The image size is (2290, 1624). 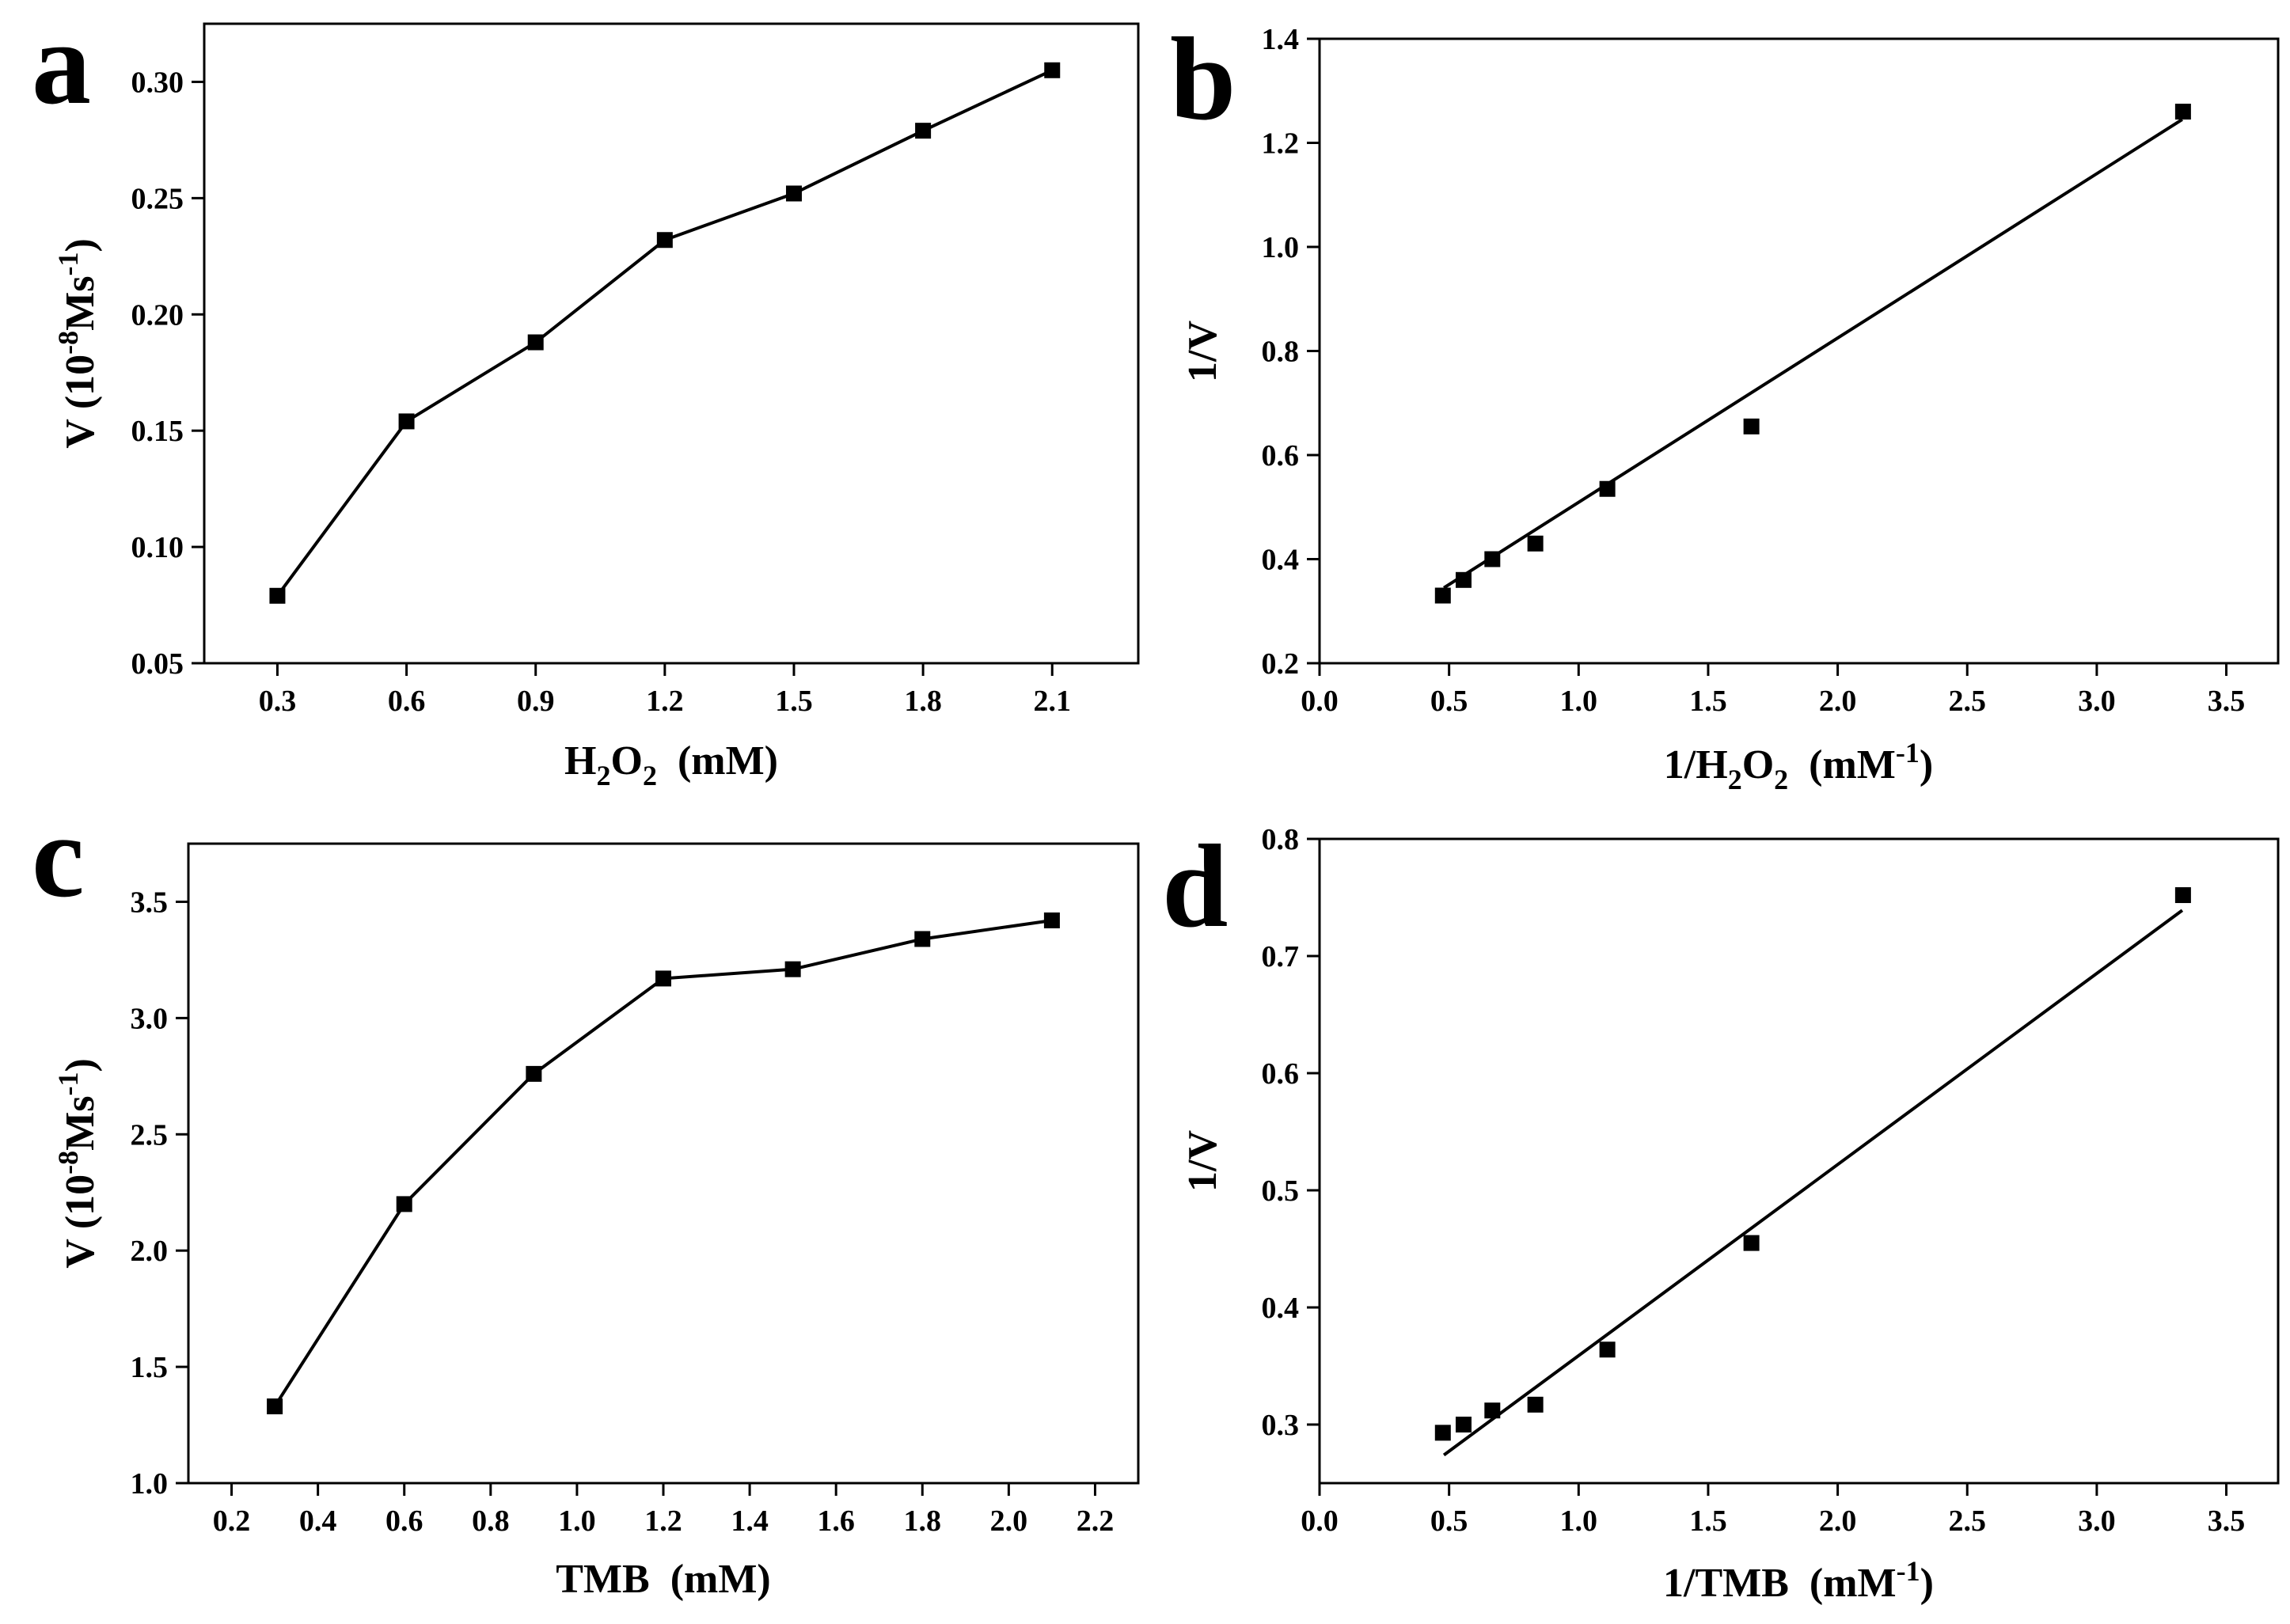 I want to click on y-tick-label: 1.2, so click(x=1281, y=144).